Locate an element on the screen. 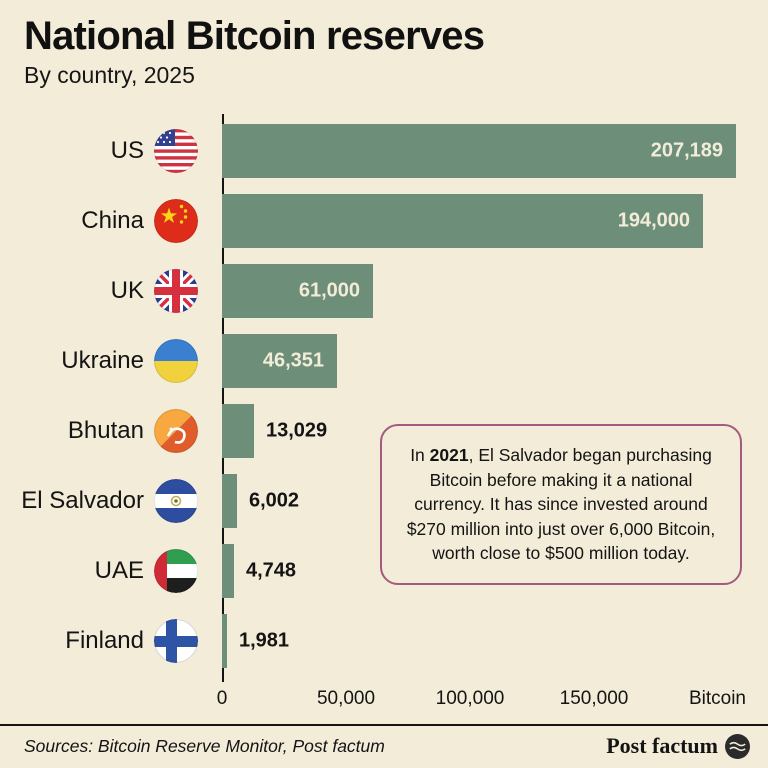 This screenshot has width=768, height=768. x-tick-label: 150,000 is located at coordinates (594, 698).